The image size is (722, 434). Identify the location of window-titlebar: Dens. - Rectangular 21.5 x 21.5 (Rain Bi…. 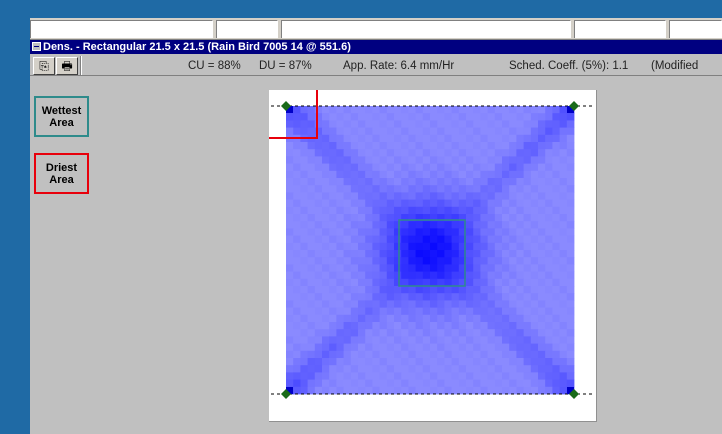
(376, 47).